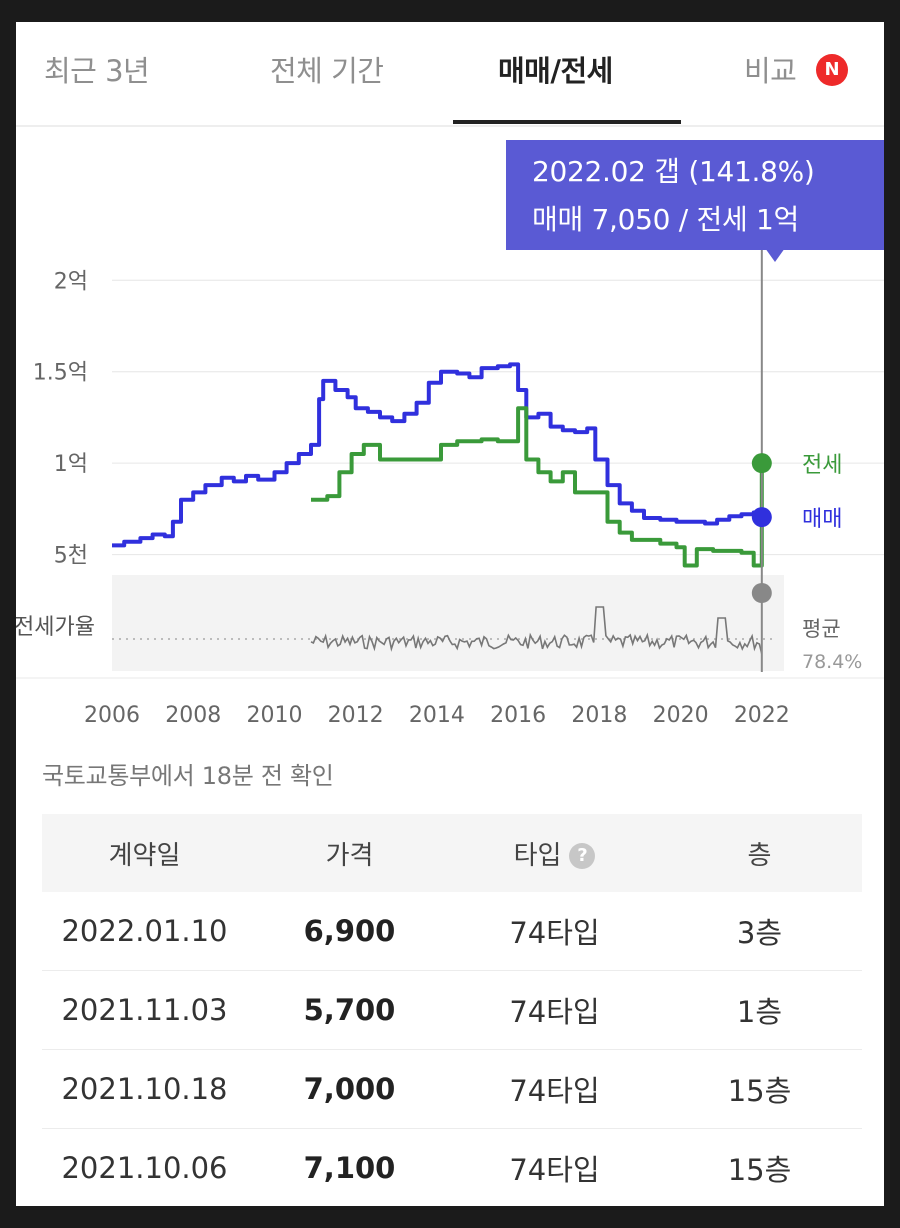  I want to click on y-tick-label: 1억, so click(71, 464).